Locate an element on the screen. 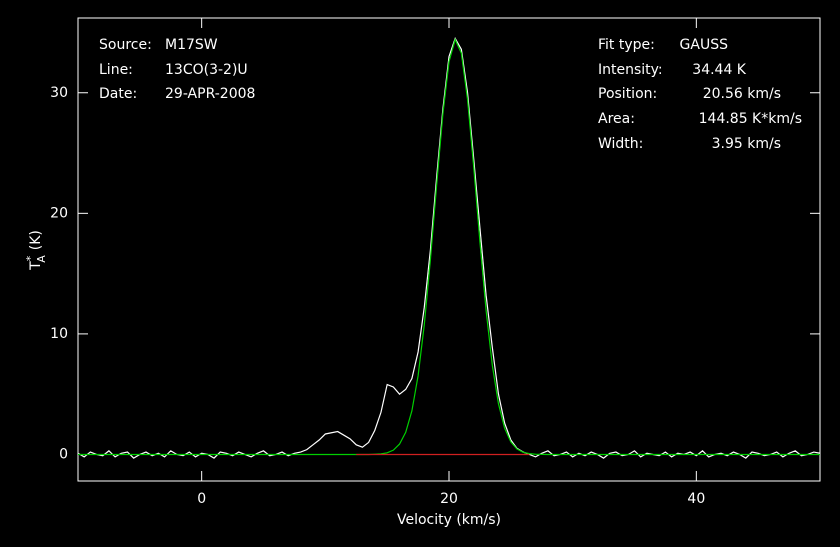 This screenshot has width=840, height=547. annotation-label: Area: is located at coordinates (616, 119).